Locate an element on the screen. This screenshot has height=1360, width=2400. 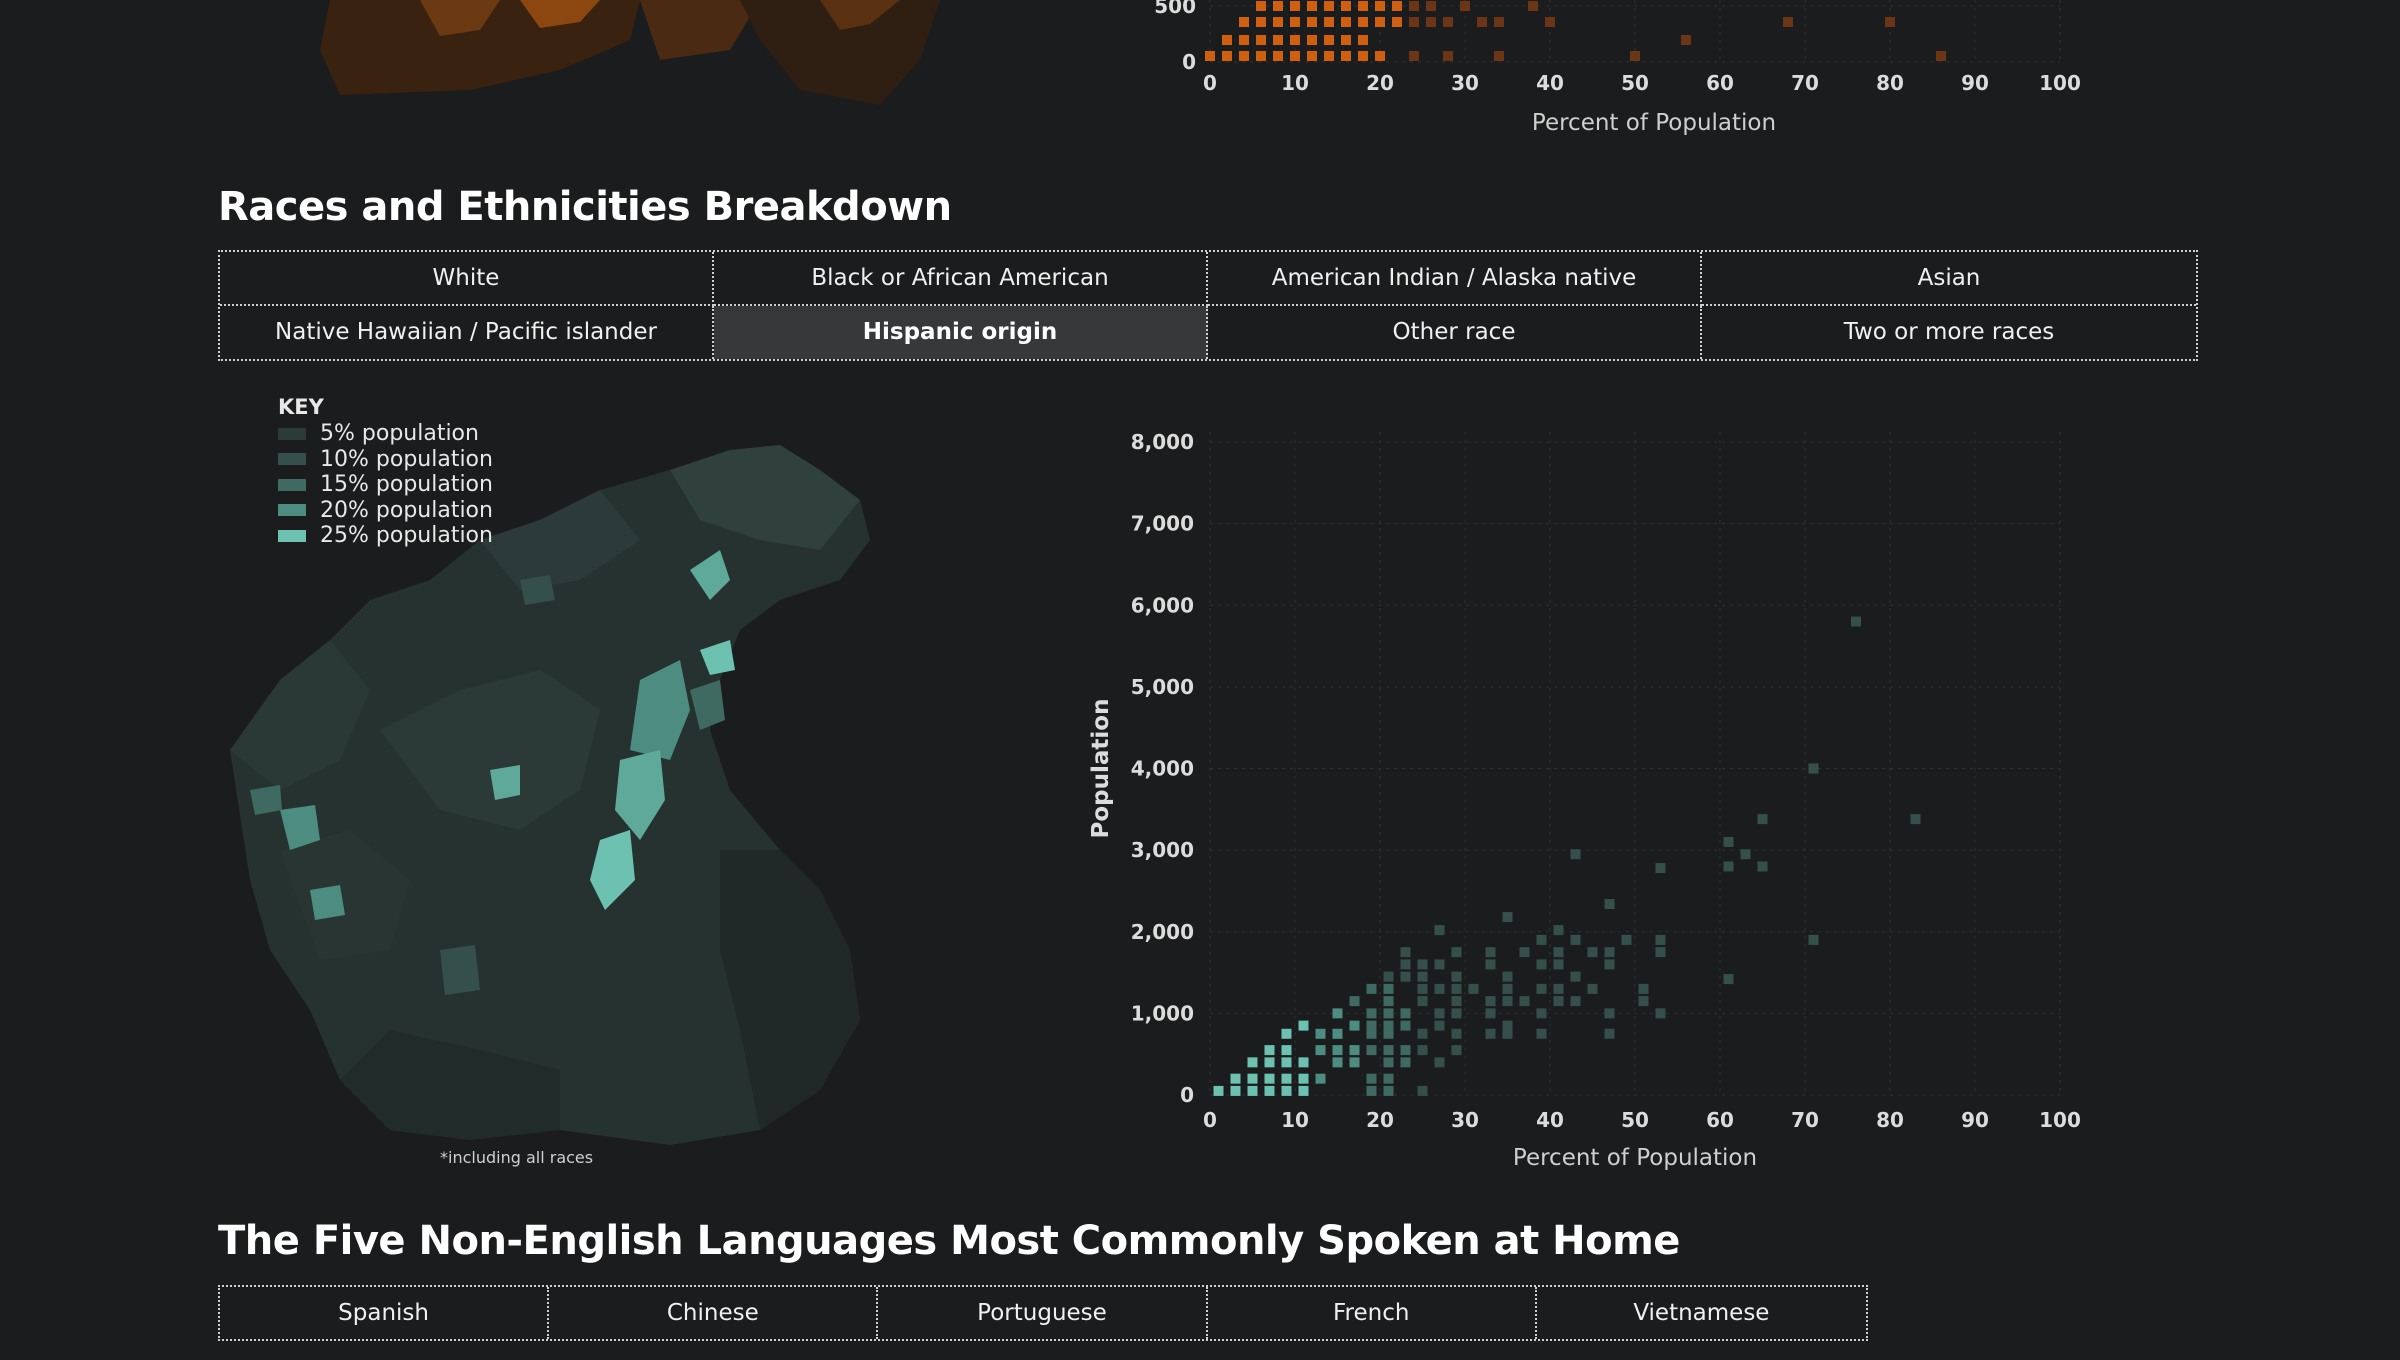
tab-black-african-american: Black or African American is located at coordinates (961, 279).